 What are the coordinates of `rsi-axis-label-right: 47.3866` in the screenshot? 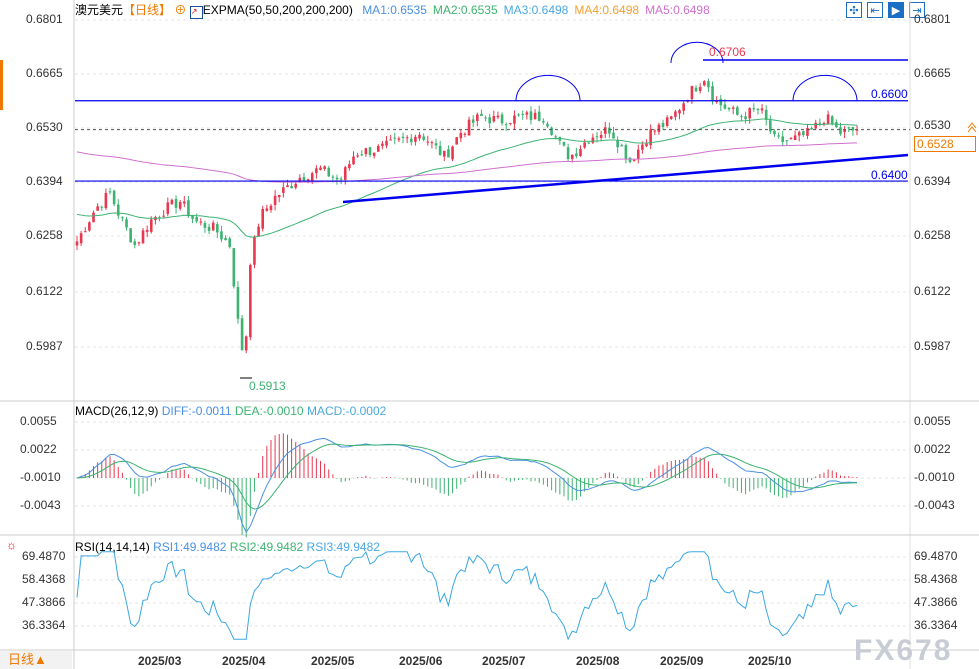 It's located at (936, 602).